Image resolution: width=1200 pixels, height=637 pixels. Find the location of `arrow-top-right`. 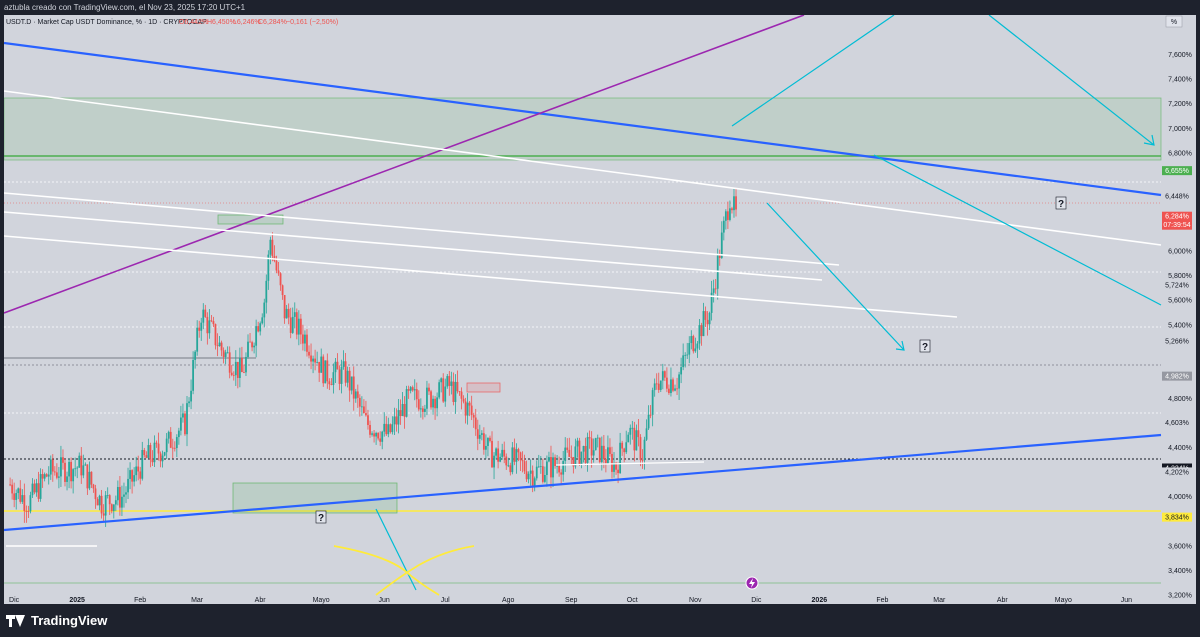

arrow-top-right is located at coordinates (1071, 80).